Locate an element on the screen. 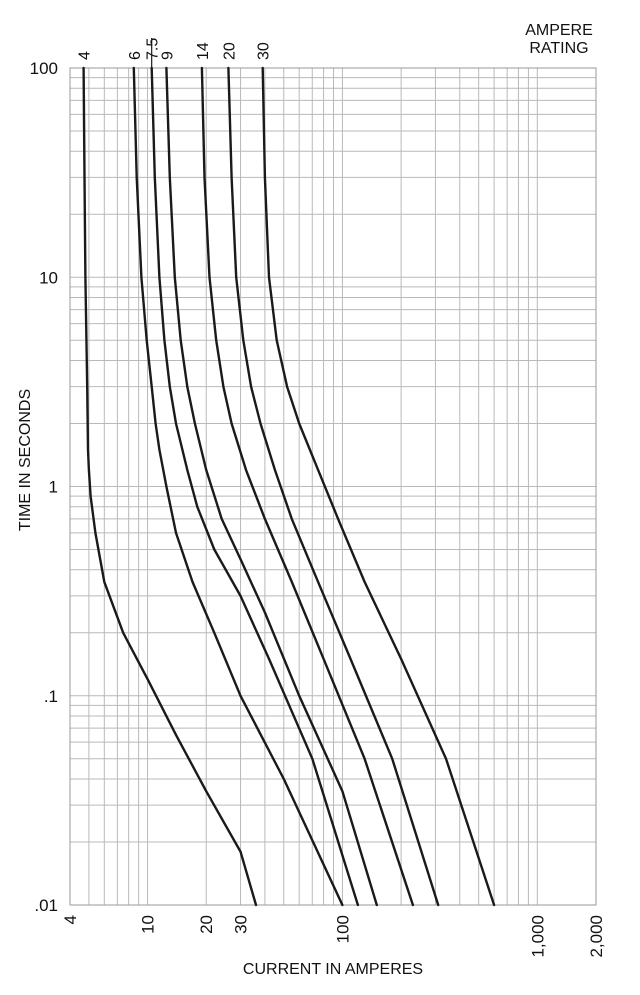 The width and height of the screenshot is (640, 995). legend-title-line: AMPERE is located at coordinates (559, 30).